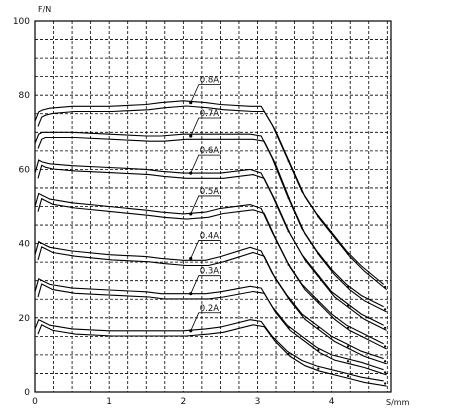 The height and width of the screenshot is (412, 450). I want to click on y-tick-label: 100, so click(21, 22).